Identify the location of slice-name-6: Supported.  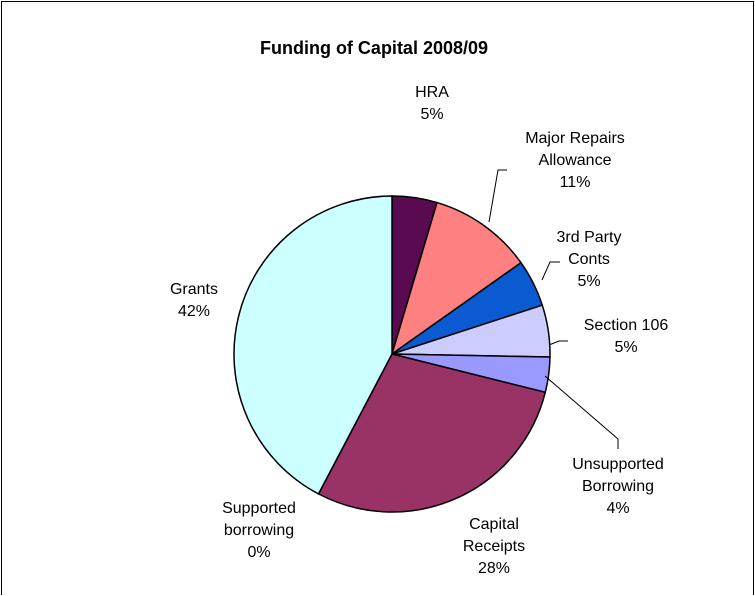
(259, 508).